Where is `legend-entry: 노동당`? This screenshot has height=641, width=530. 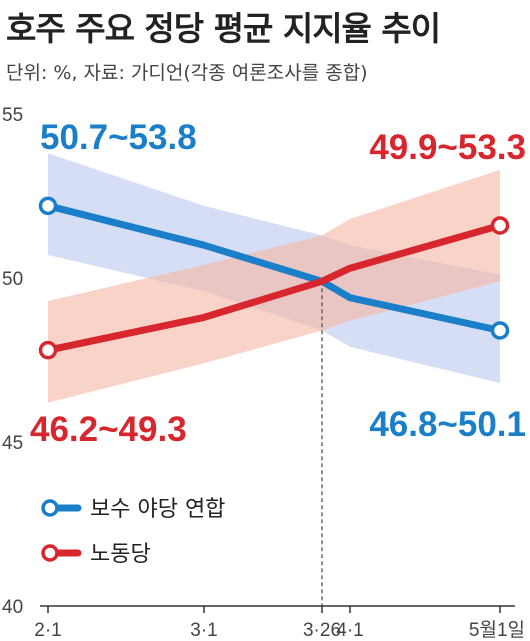
legend-entry: 노동당 is located at coordinates (120, 554).